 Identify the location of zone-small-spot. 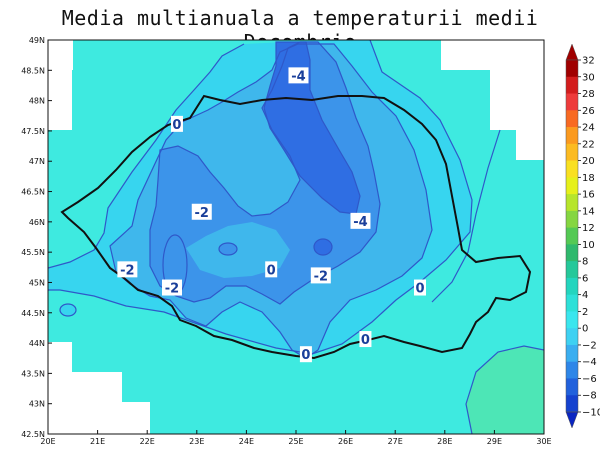
(228, 249).